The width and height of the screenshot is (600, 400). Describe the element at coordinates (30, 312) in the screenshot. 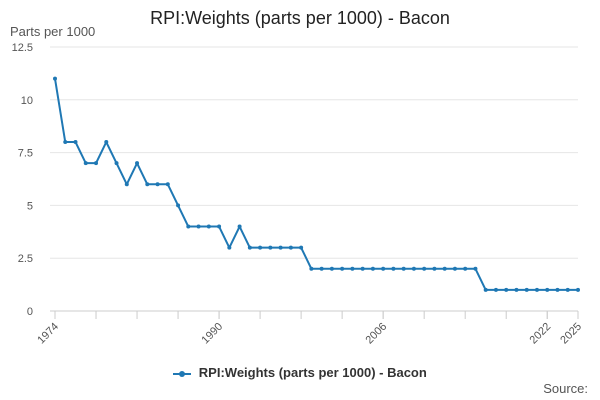

I see `y-tick-label: 0` at that location.